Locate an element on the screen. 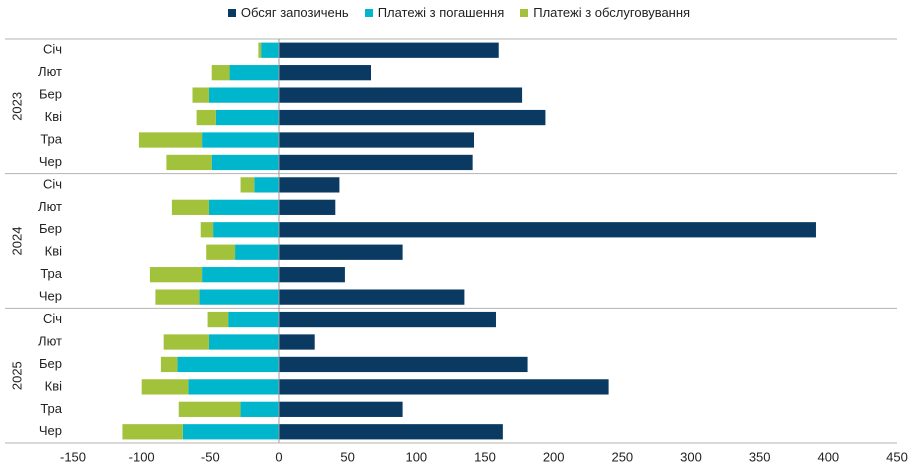  x-tick-label: 350 is located at coordinates (760, 456).